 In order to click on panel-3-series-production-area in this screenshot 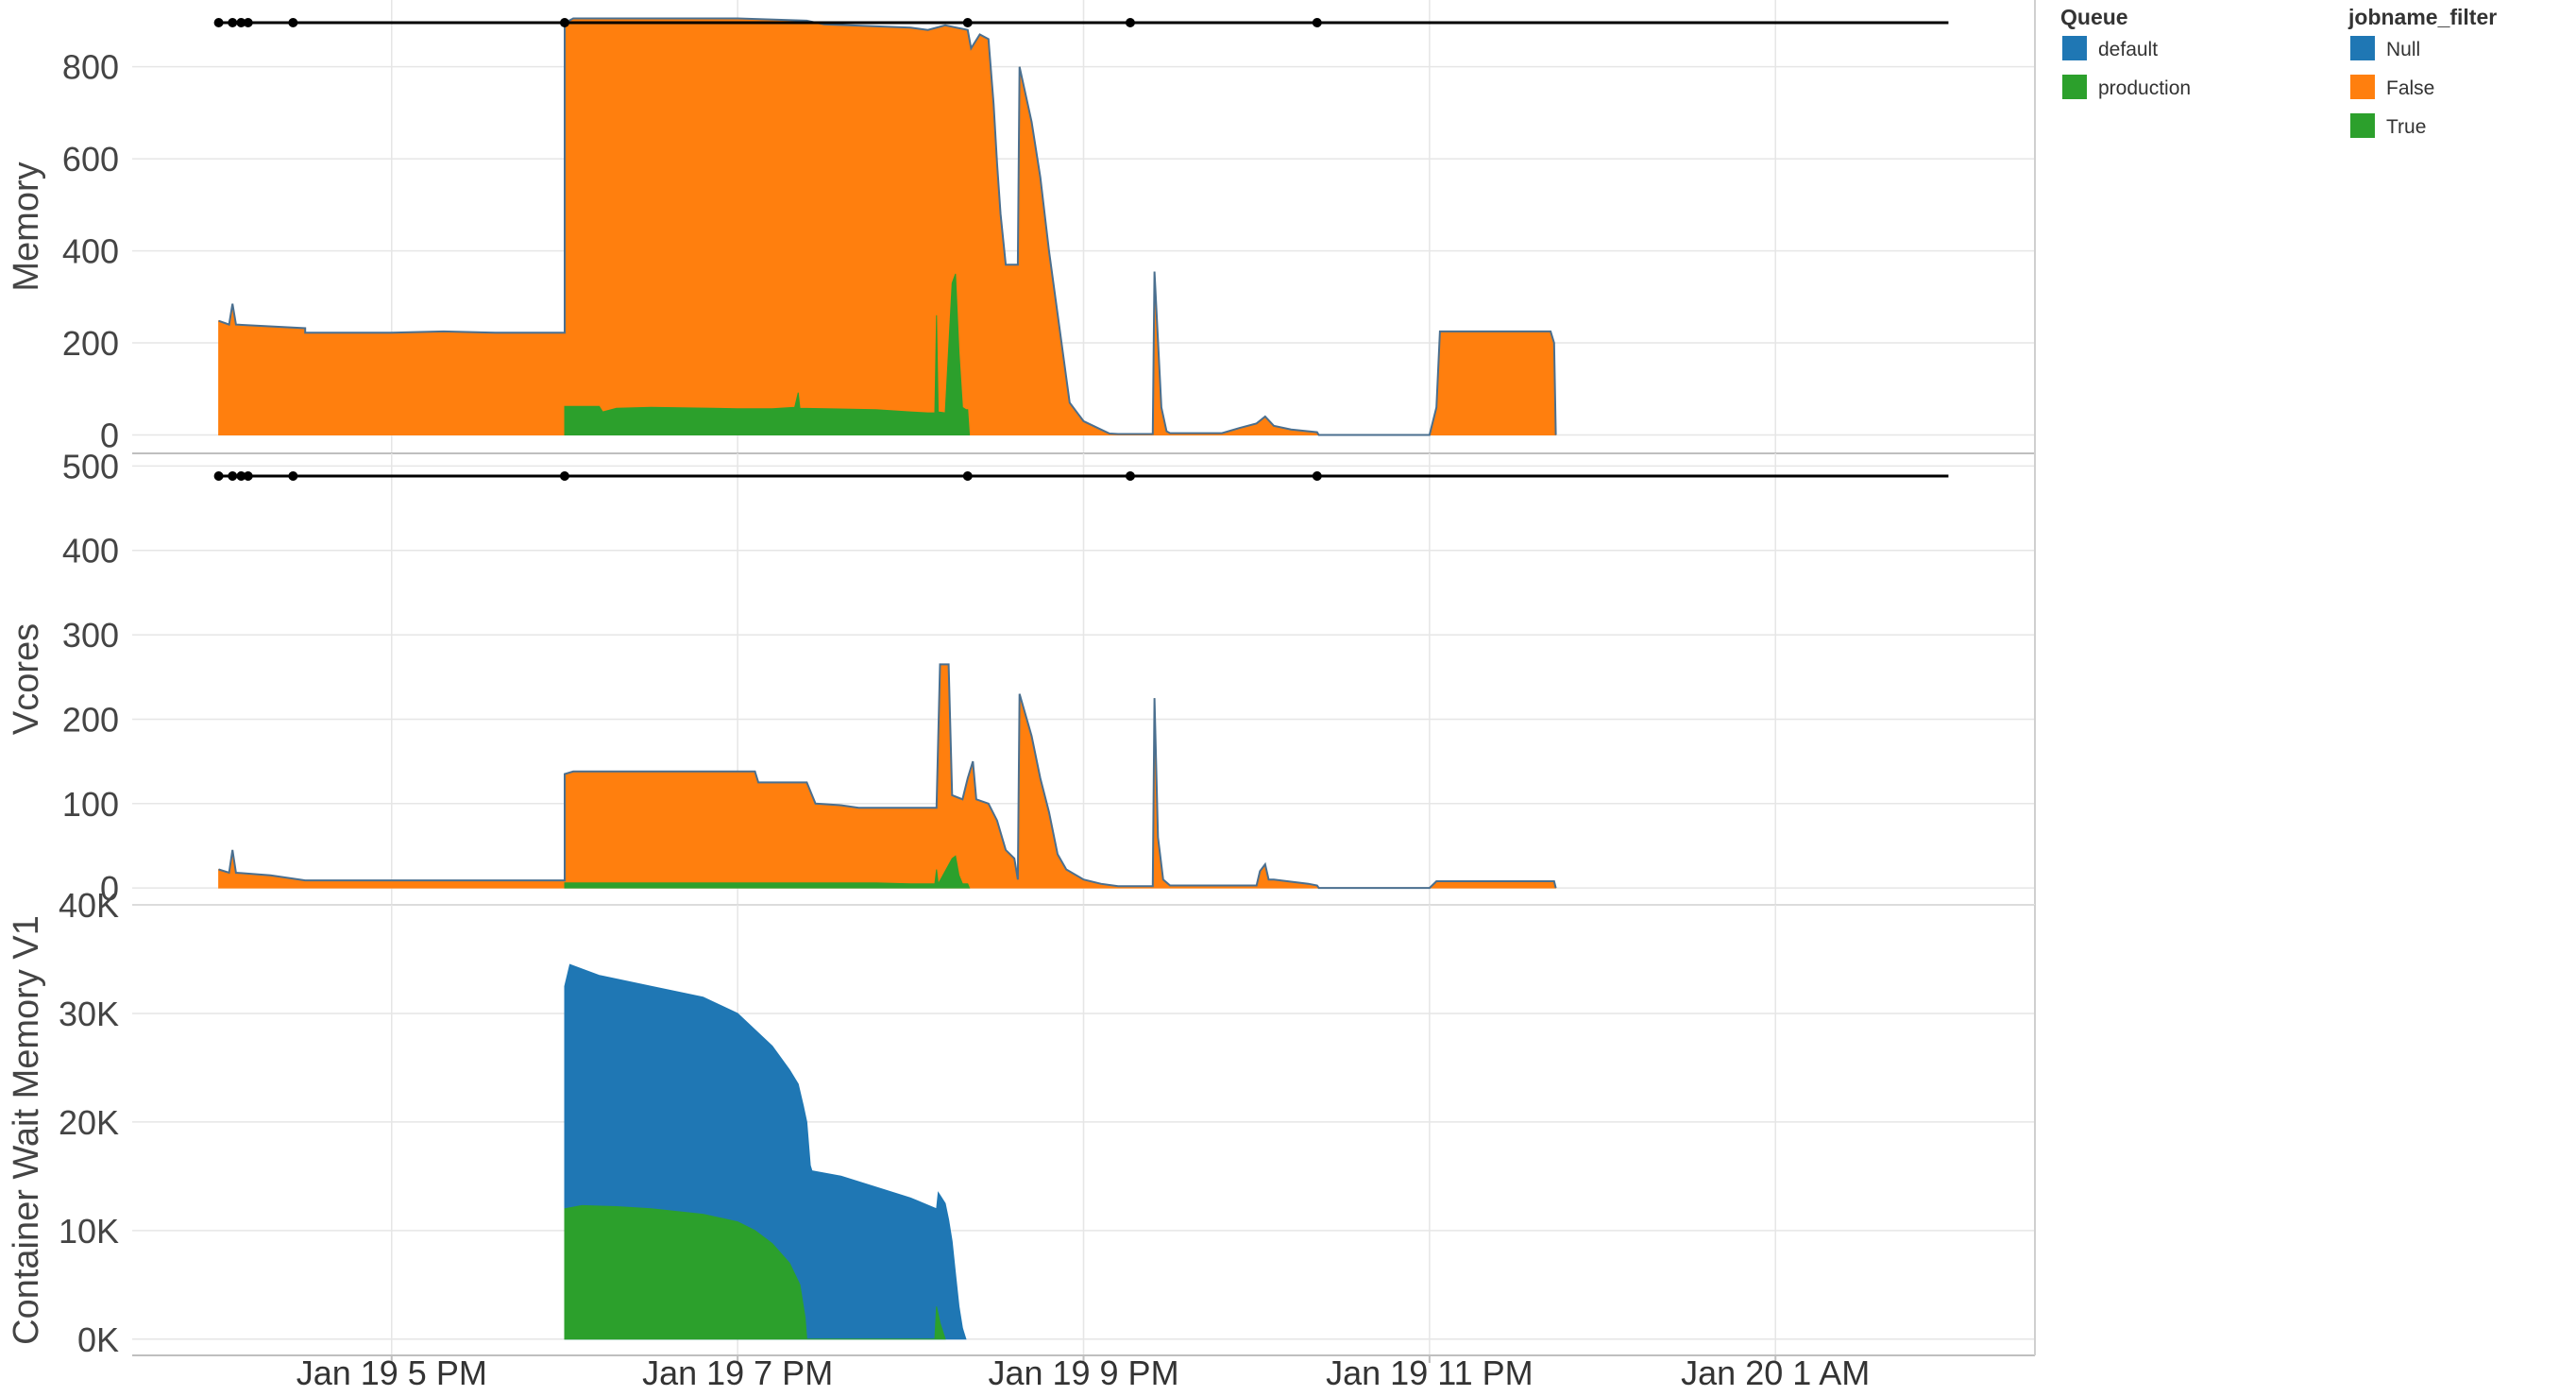, I will do `click(755, 1272)`.